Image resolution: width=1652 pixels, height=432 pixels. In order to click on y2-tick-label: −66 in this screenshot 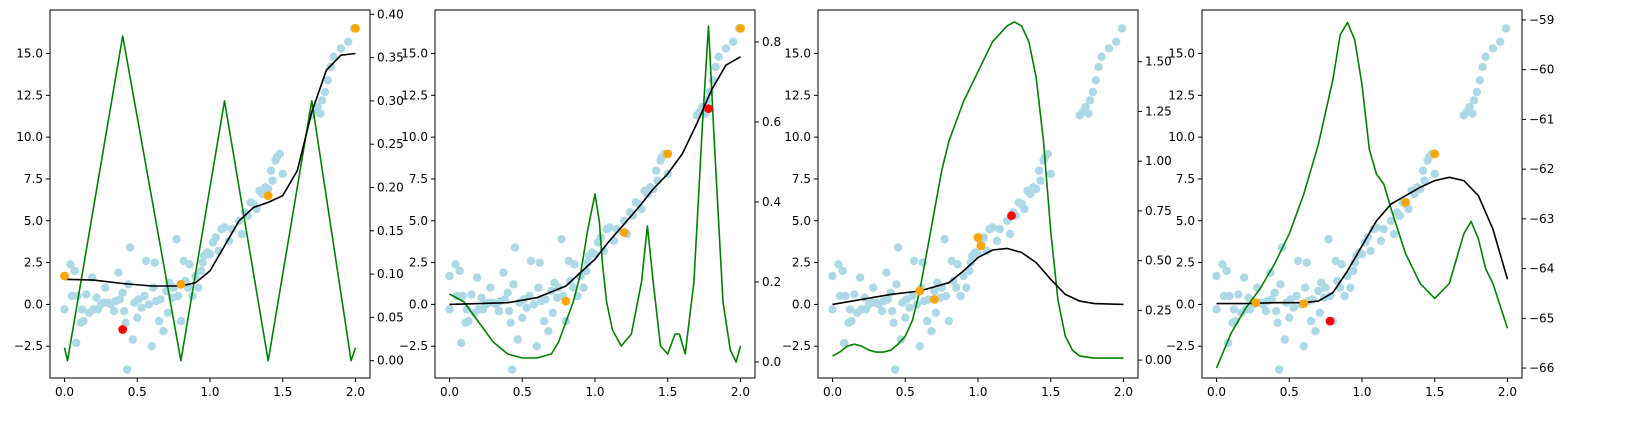, I will do `click(1541, 368)`.